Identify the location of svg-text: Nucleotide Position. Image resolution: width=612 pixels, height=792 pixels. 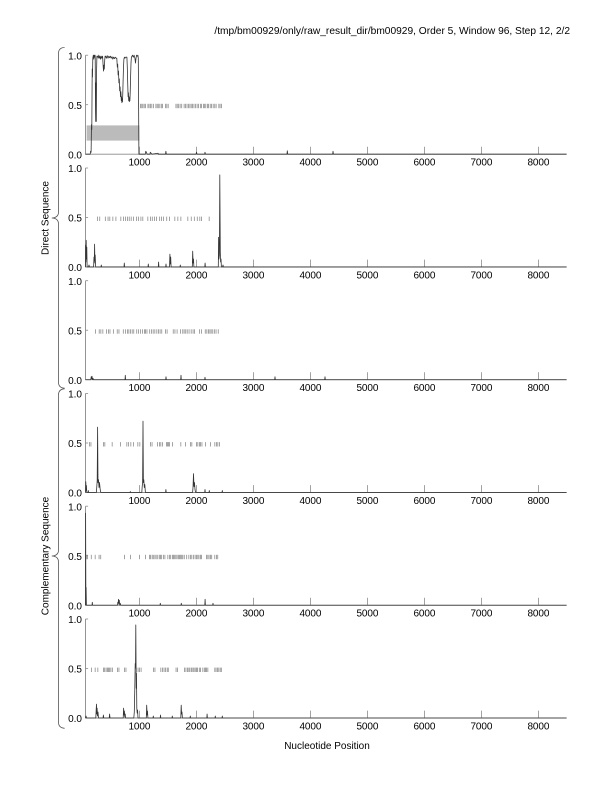
(327, 746).